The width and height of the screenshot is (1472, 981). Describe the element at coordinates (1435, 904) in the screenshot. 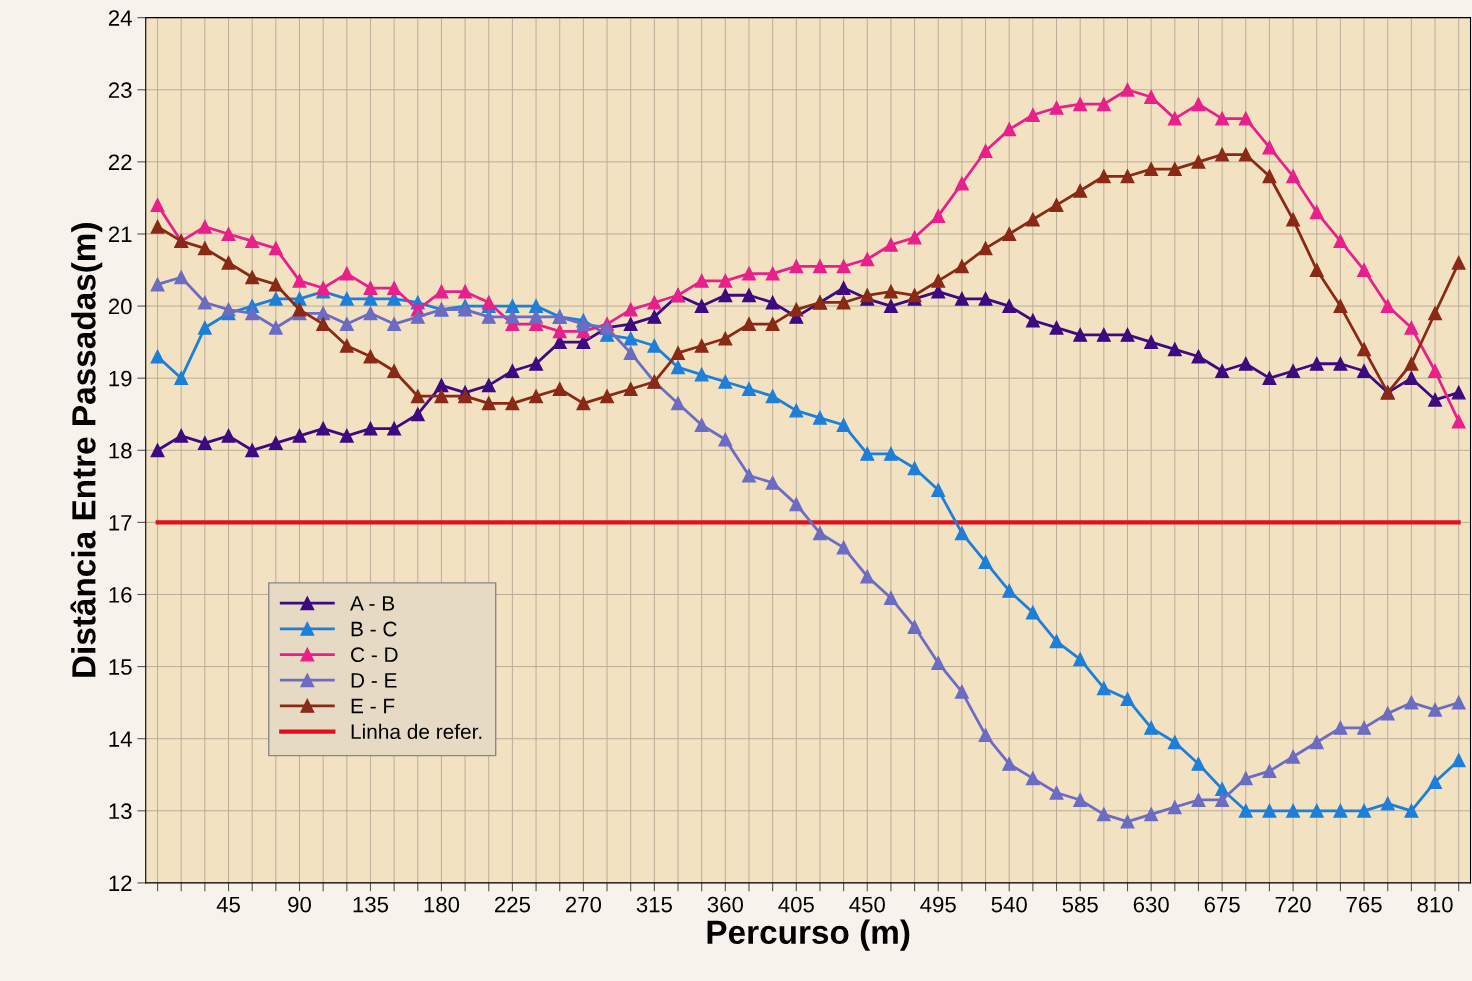

I see `x-tick-label: 810` at that location.